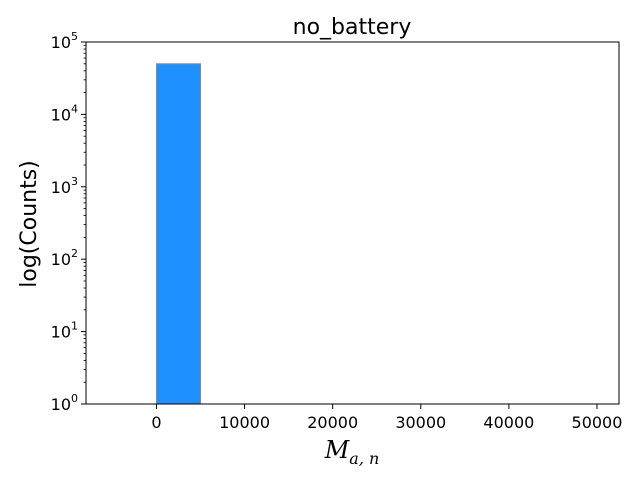 The height and width of the screenshot is (480, 640). I want to click on y-tick-label: 10¹, so click(64, 331).